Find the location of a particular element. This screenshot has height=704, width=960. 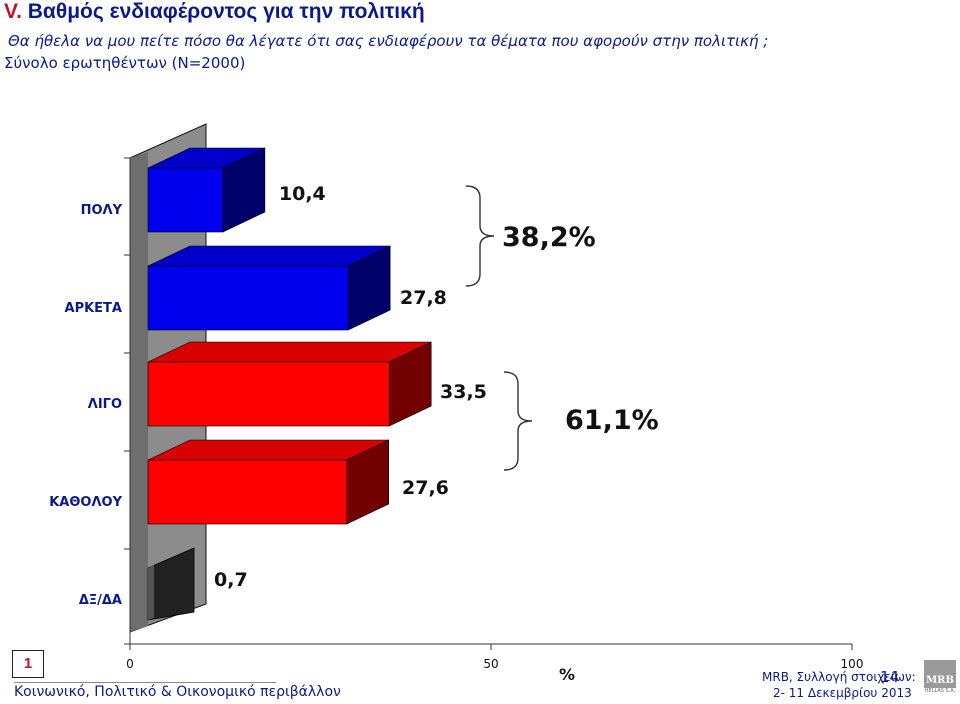

category-label: ΛΙΓΟ is located at coordinates (105, 404).